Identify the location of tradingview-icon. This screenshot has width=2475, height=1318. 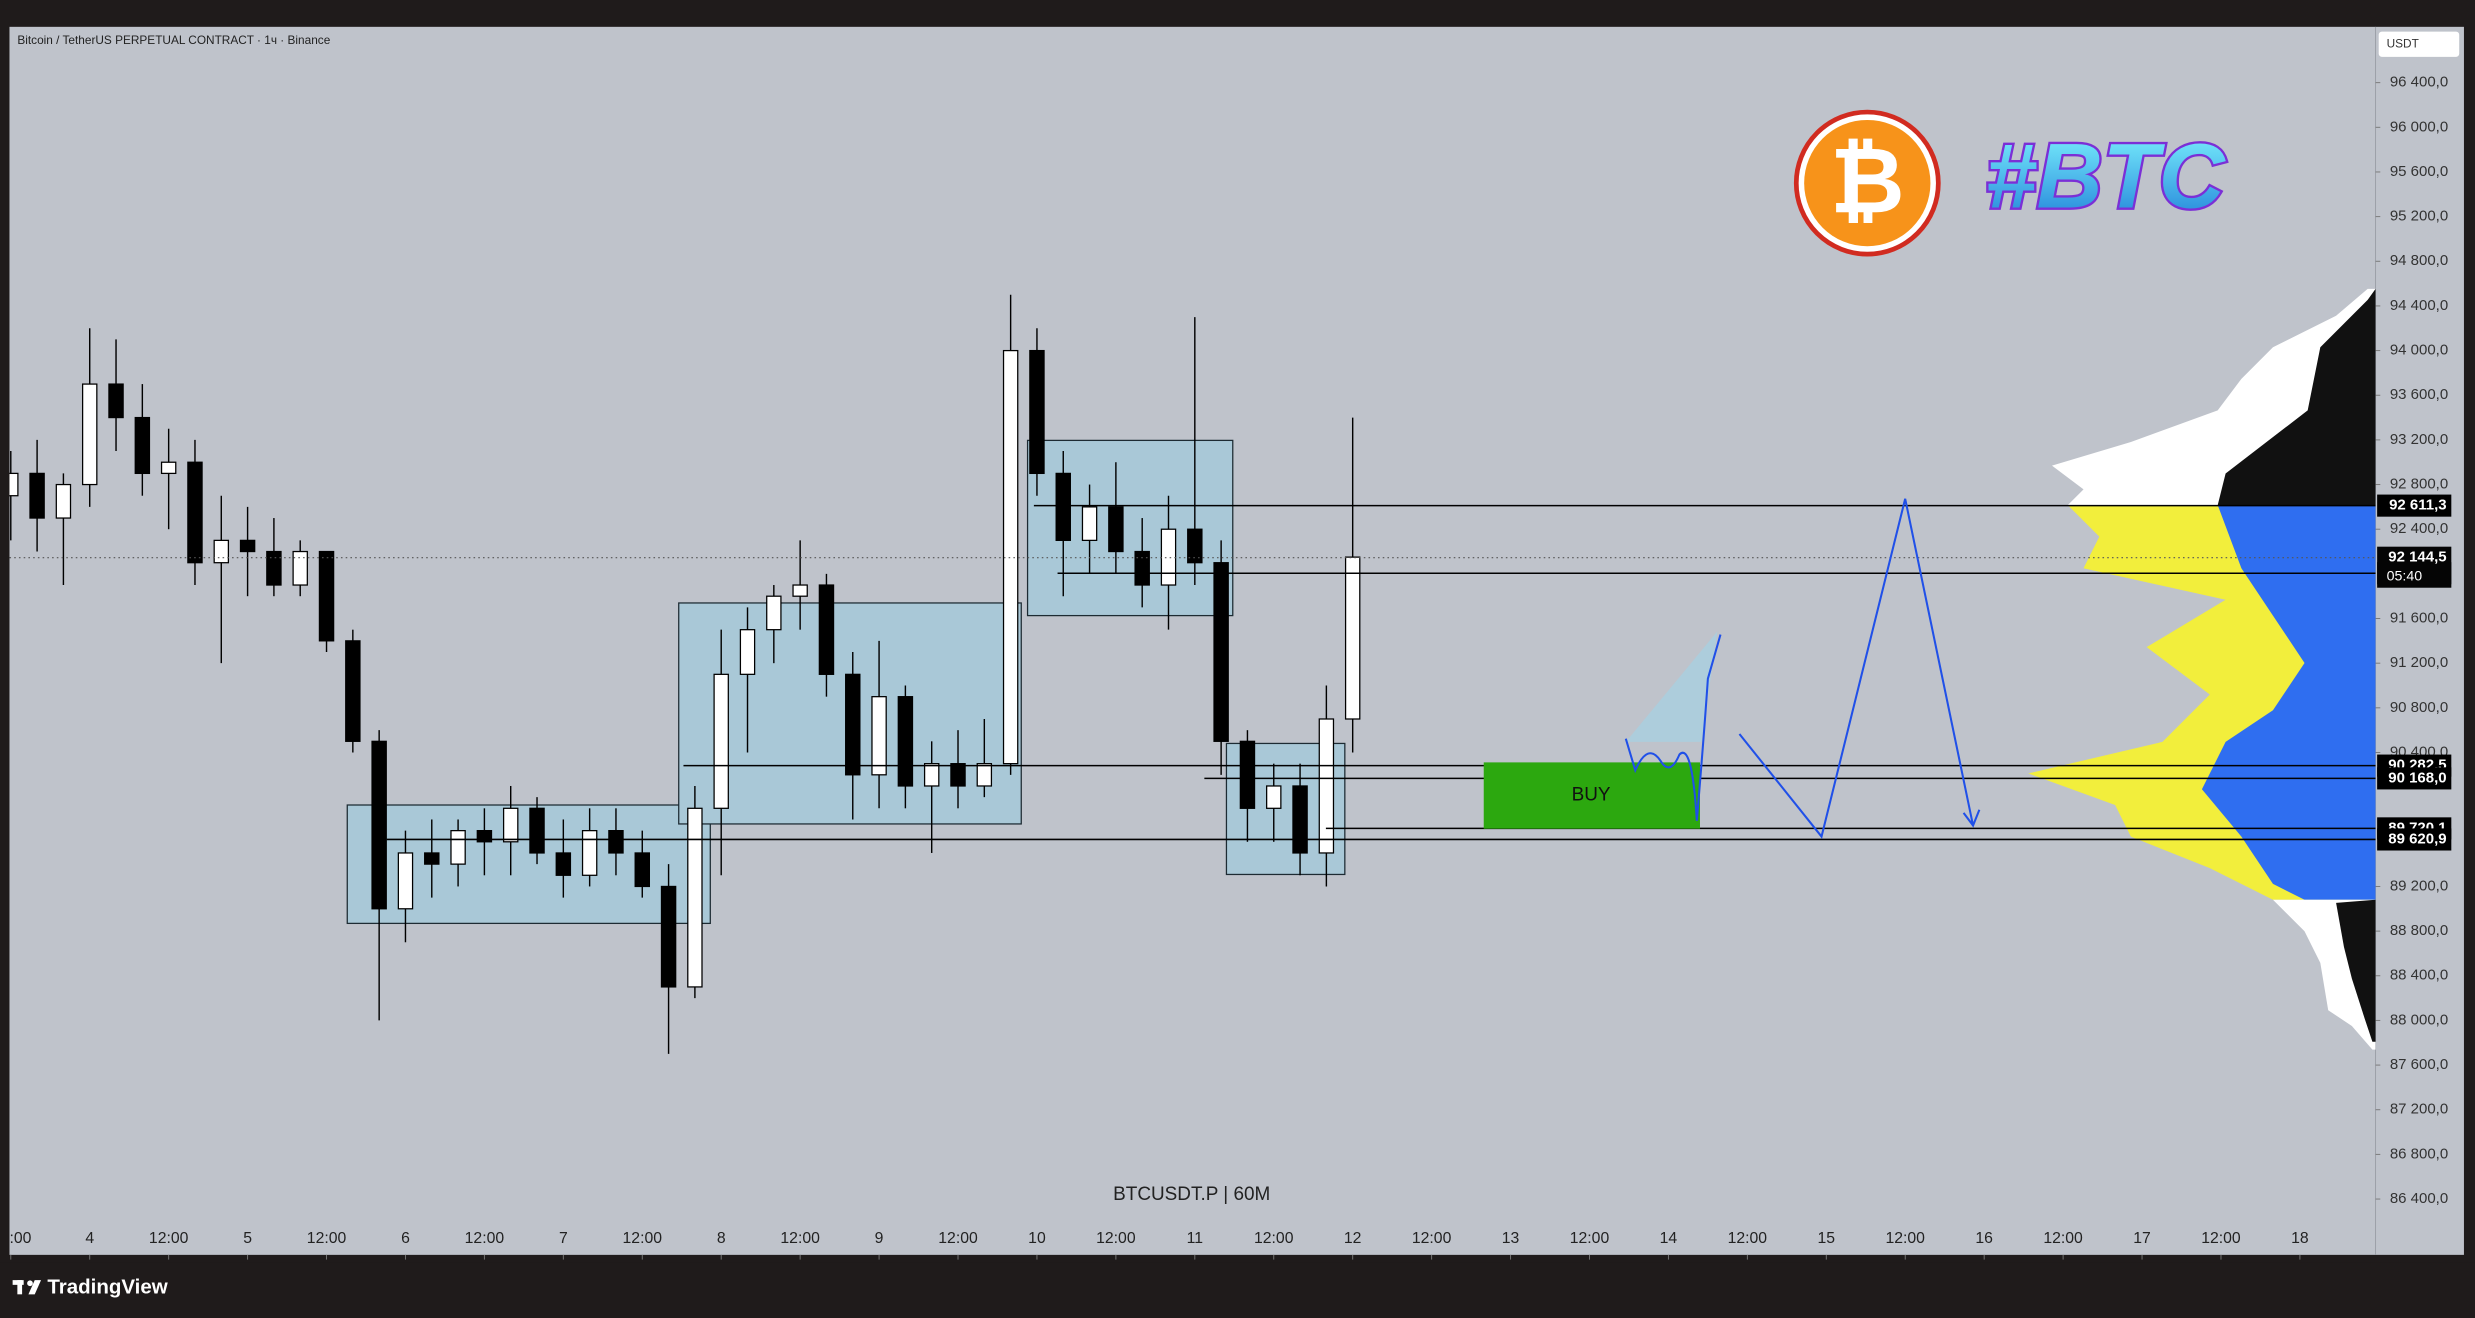
(27, 1287).